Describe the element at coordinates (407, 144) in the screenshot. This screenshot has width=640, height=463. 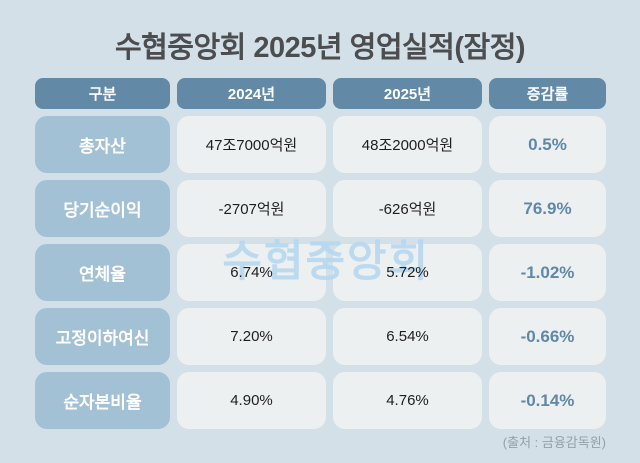
I see `cell-total-assets-2025: 48조2000억원` at that location.